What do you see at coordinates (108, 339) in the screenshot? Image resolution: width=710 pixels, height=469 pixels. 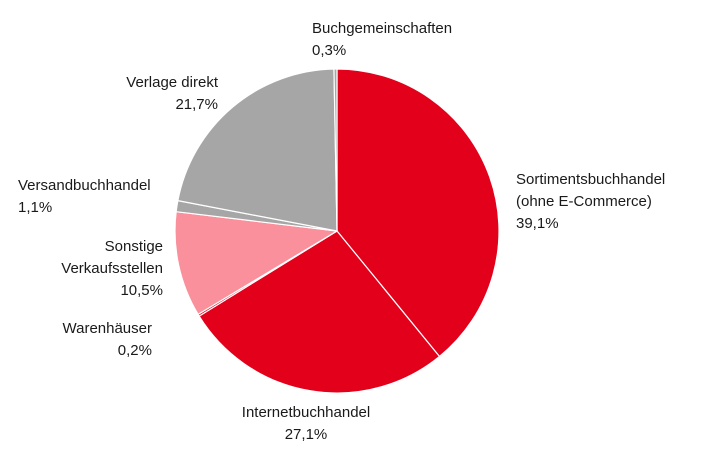 I see `label-warenhaeuser: Warenhäuser 0,2%` at bounding box center [108, 339].